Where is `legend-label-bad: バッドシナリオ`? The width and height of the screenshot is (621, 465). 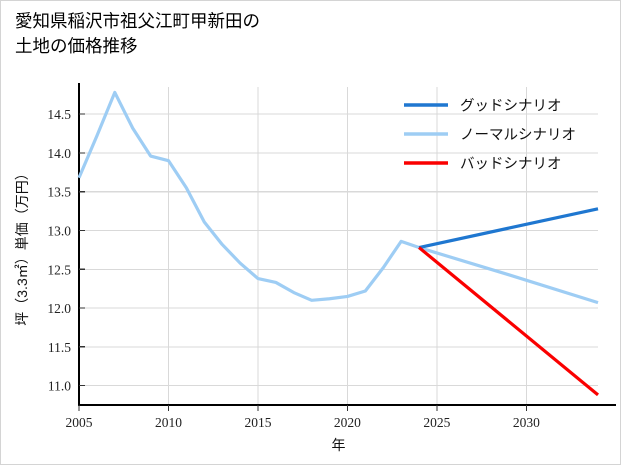 legend-label-bad: バッドシナリオ is located at coordinates (511, 165).